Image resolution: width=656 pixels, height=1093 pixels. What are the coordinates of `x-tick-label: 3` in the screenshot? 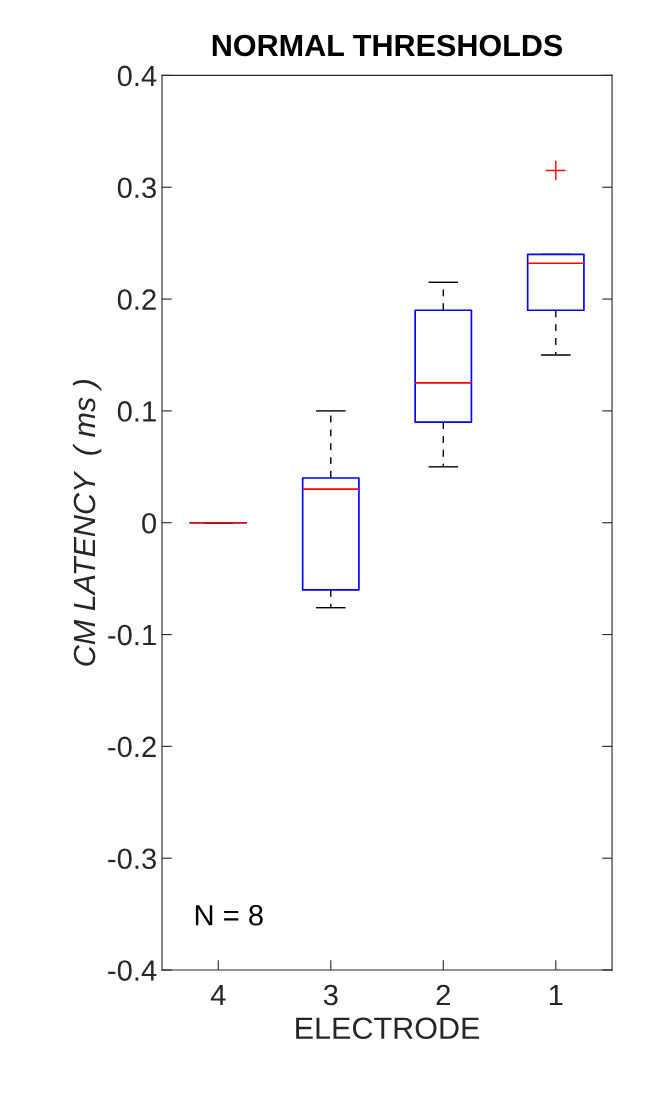 It's located at (330, 995).